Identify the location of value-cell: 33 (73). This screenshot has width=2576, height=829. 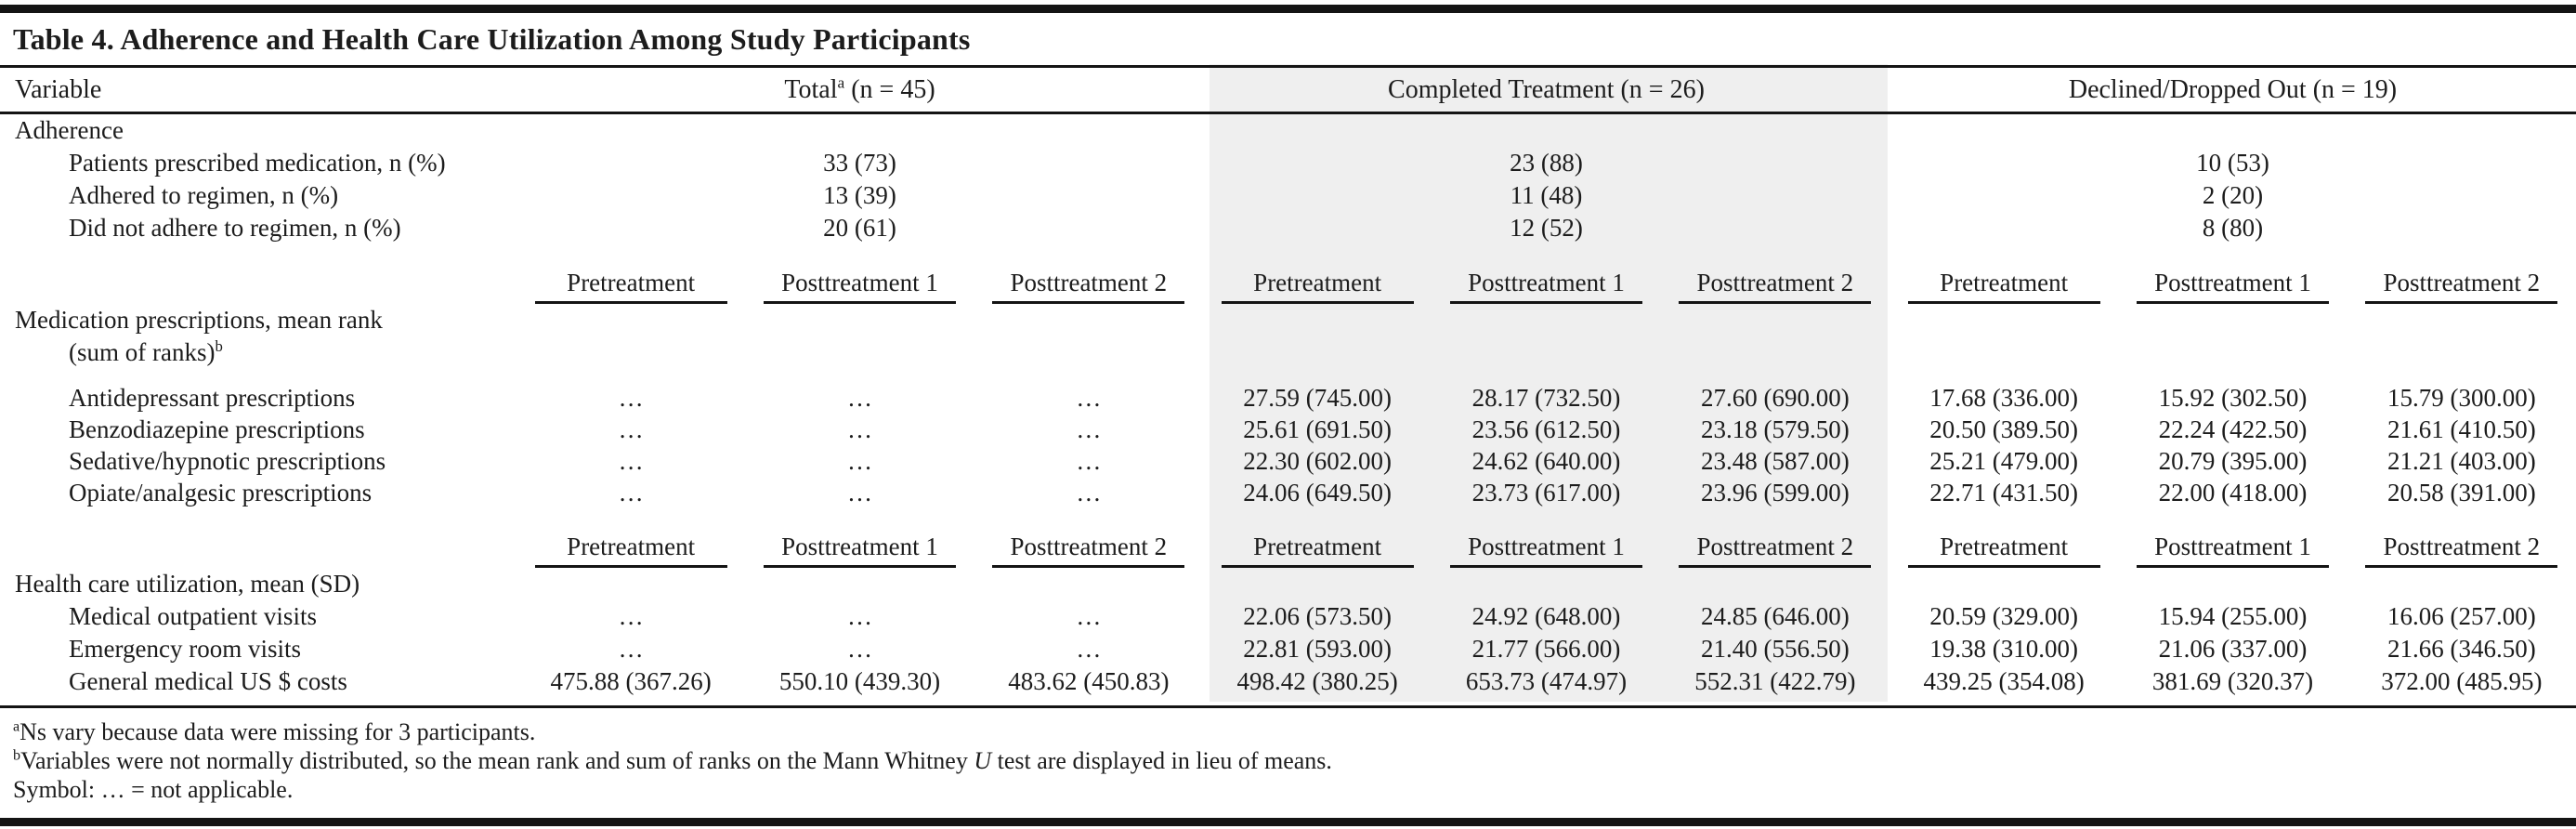
(859, 163).